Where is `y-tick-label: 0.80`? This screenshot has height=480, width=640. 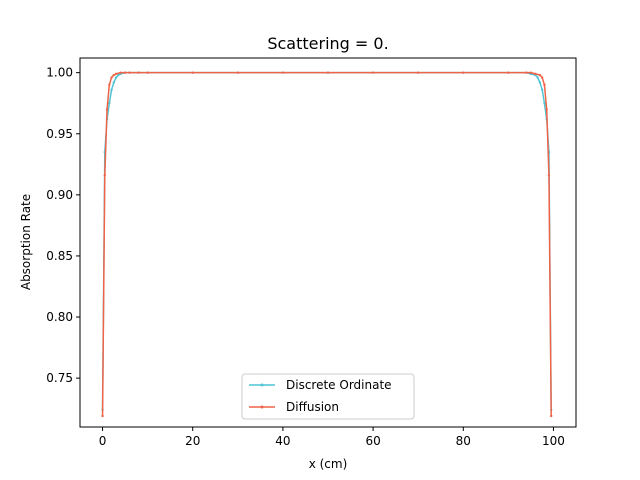 y-tick-label: 0.80 is located at coordinates (59, 317).